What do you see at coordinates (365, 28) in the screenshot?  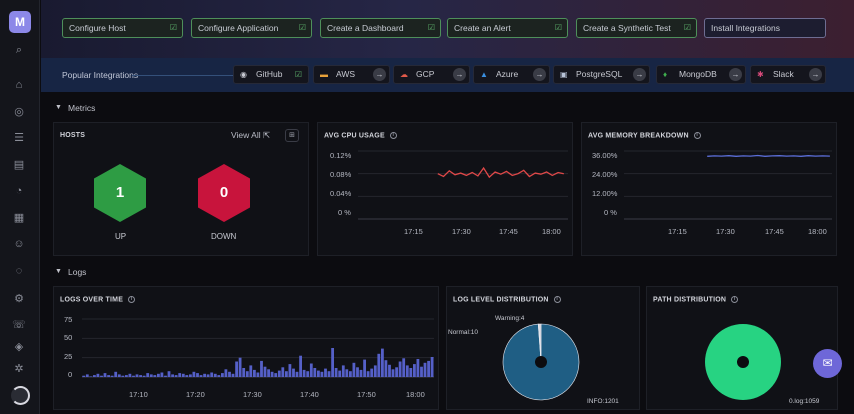 I see `button-label: Create a Dashboard` at bounding box center [365, 28].